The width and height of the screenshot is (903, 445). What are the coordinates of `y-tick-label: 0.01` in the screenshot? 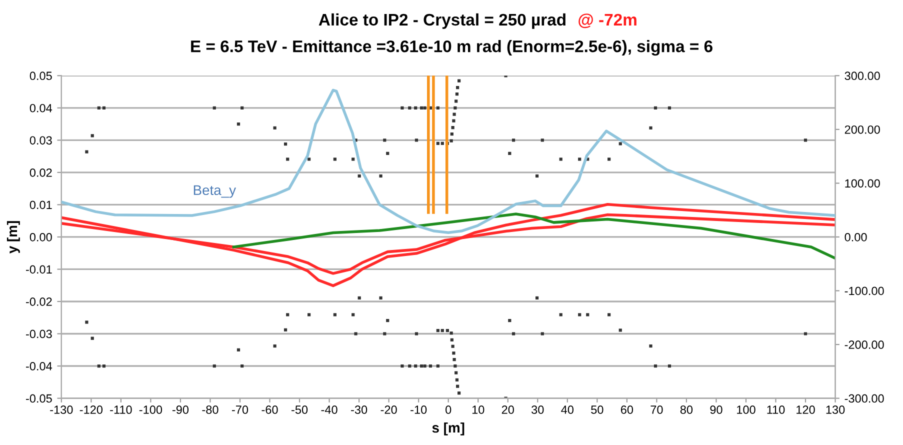 It's located at (41, 205).